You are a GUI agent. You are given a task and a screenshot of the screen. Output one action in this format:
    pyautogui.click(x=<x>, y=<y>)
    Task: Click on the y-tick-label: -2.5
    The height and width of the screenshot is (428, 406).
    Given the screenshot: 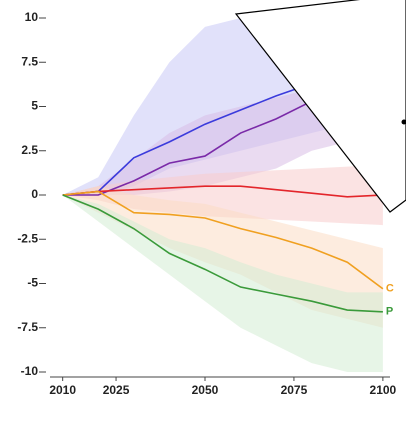 What is the action you would take?
    pyautogui.click(x=27, y=238)
    